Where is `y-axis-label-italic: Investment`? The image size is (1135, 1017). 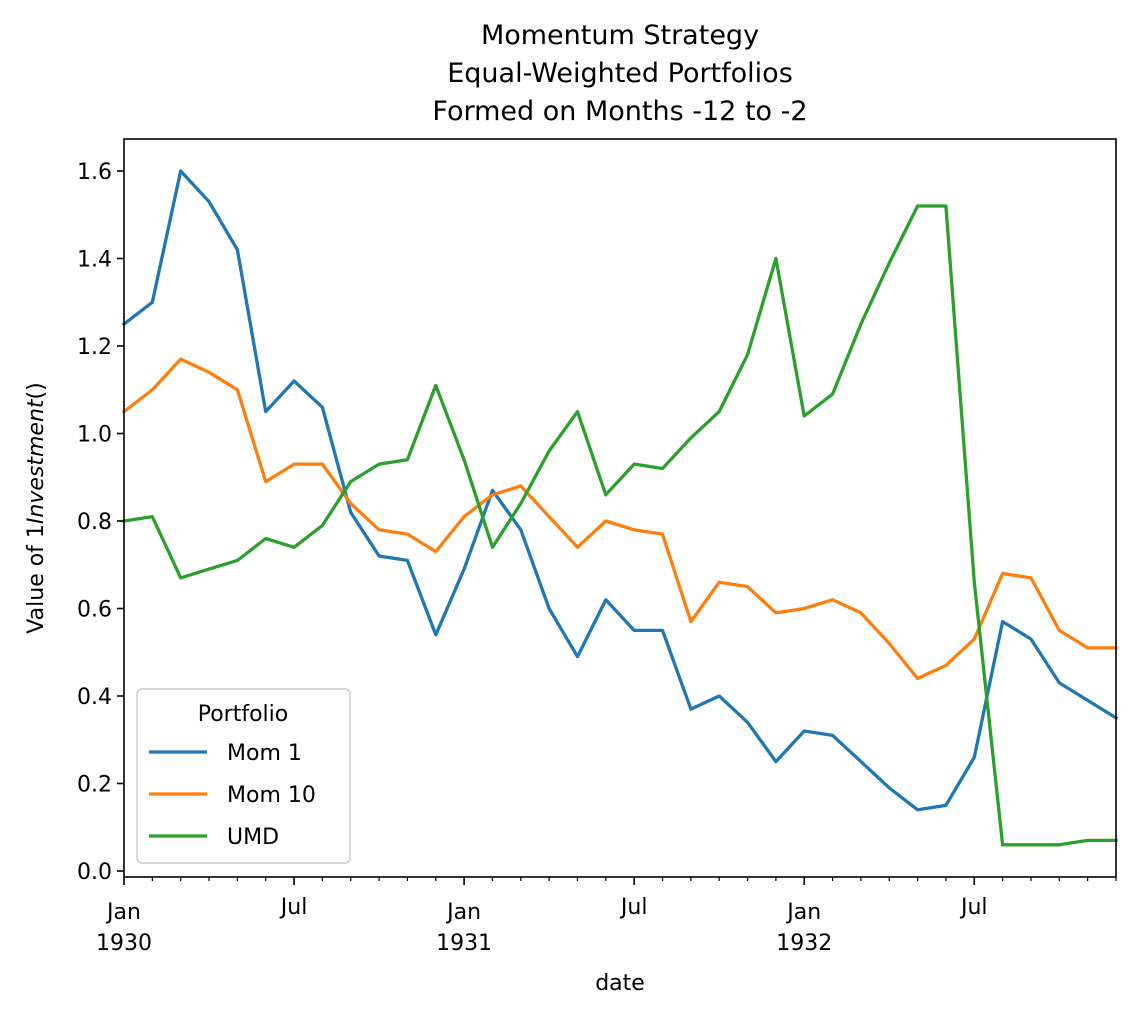 y-axis-label-italic: Investment is located at coordinates (36, 461).